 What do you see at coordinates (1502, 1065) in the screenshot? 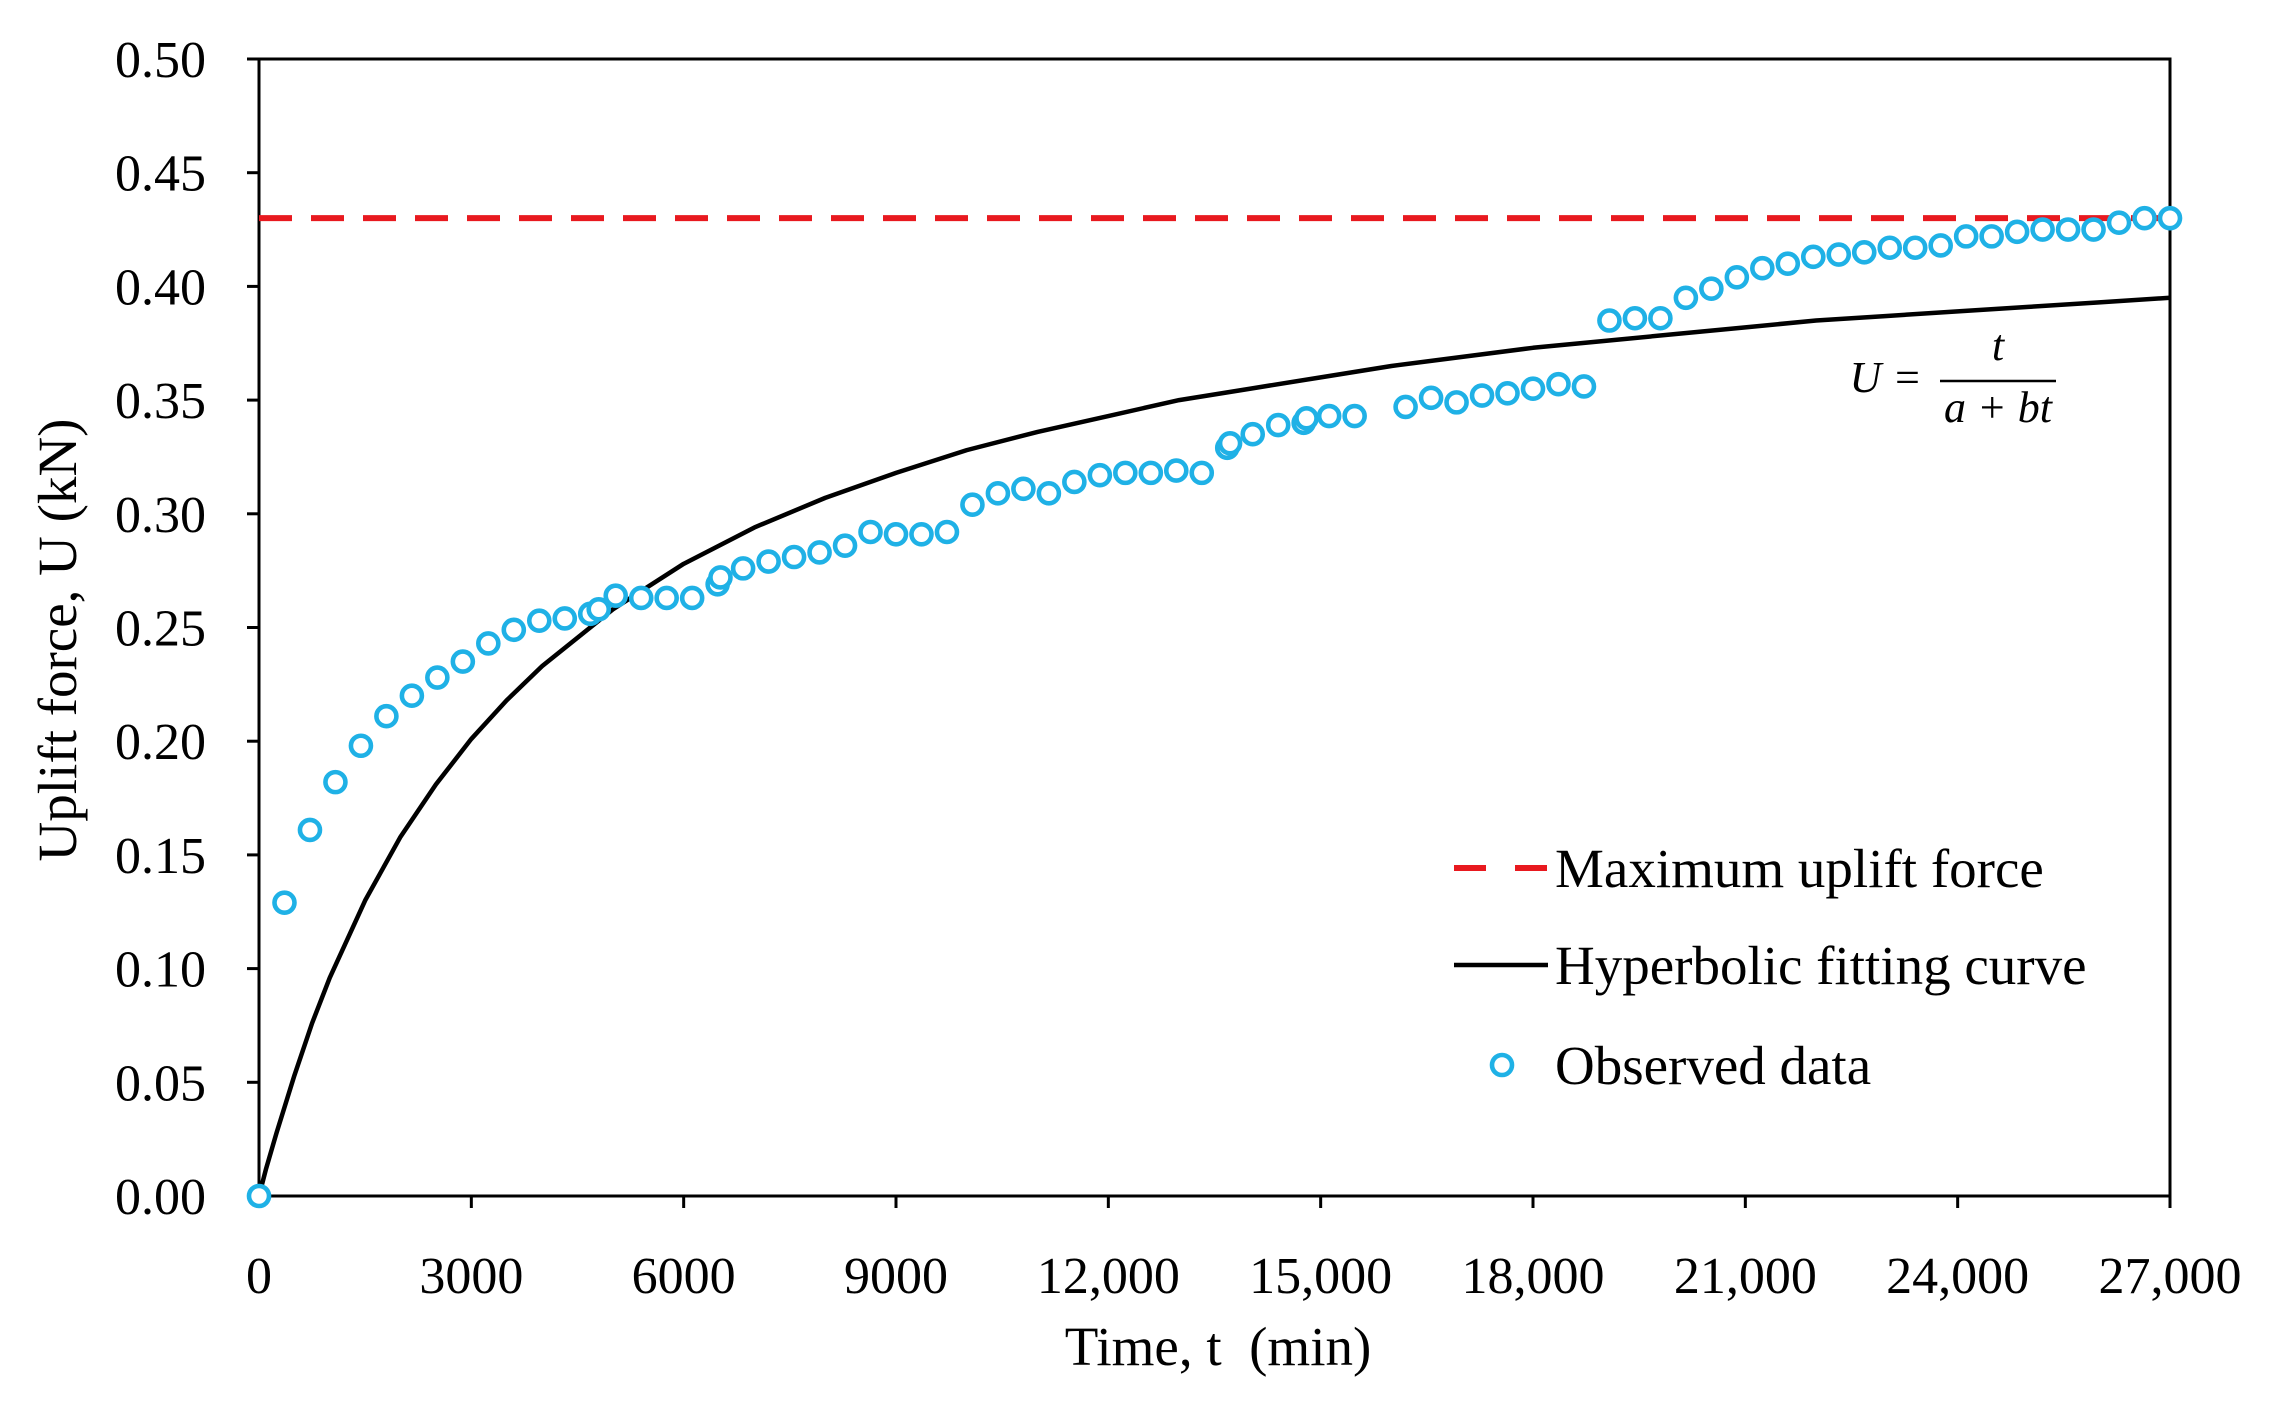
I see `legend-swatch-circle-marker` at bounding box center [1502, 1065].